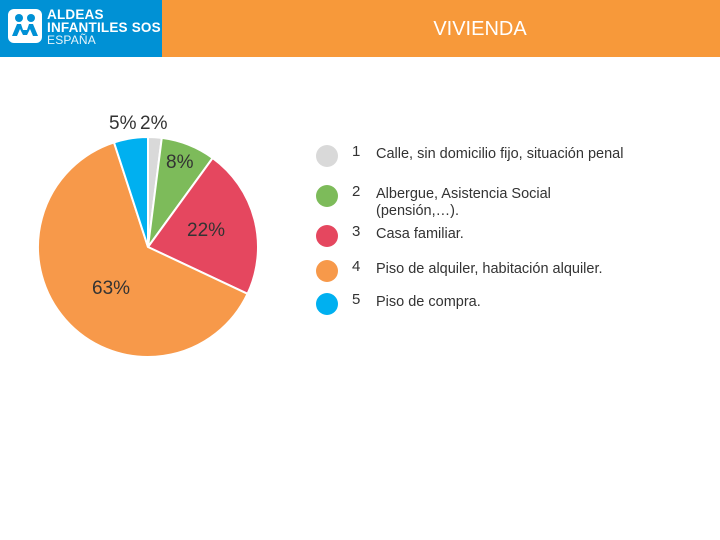 The height and width of the screenshot is (540, 720). I want to click on legend-number: 2, so click(356, 191).